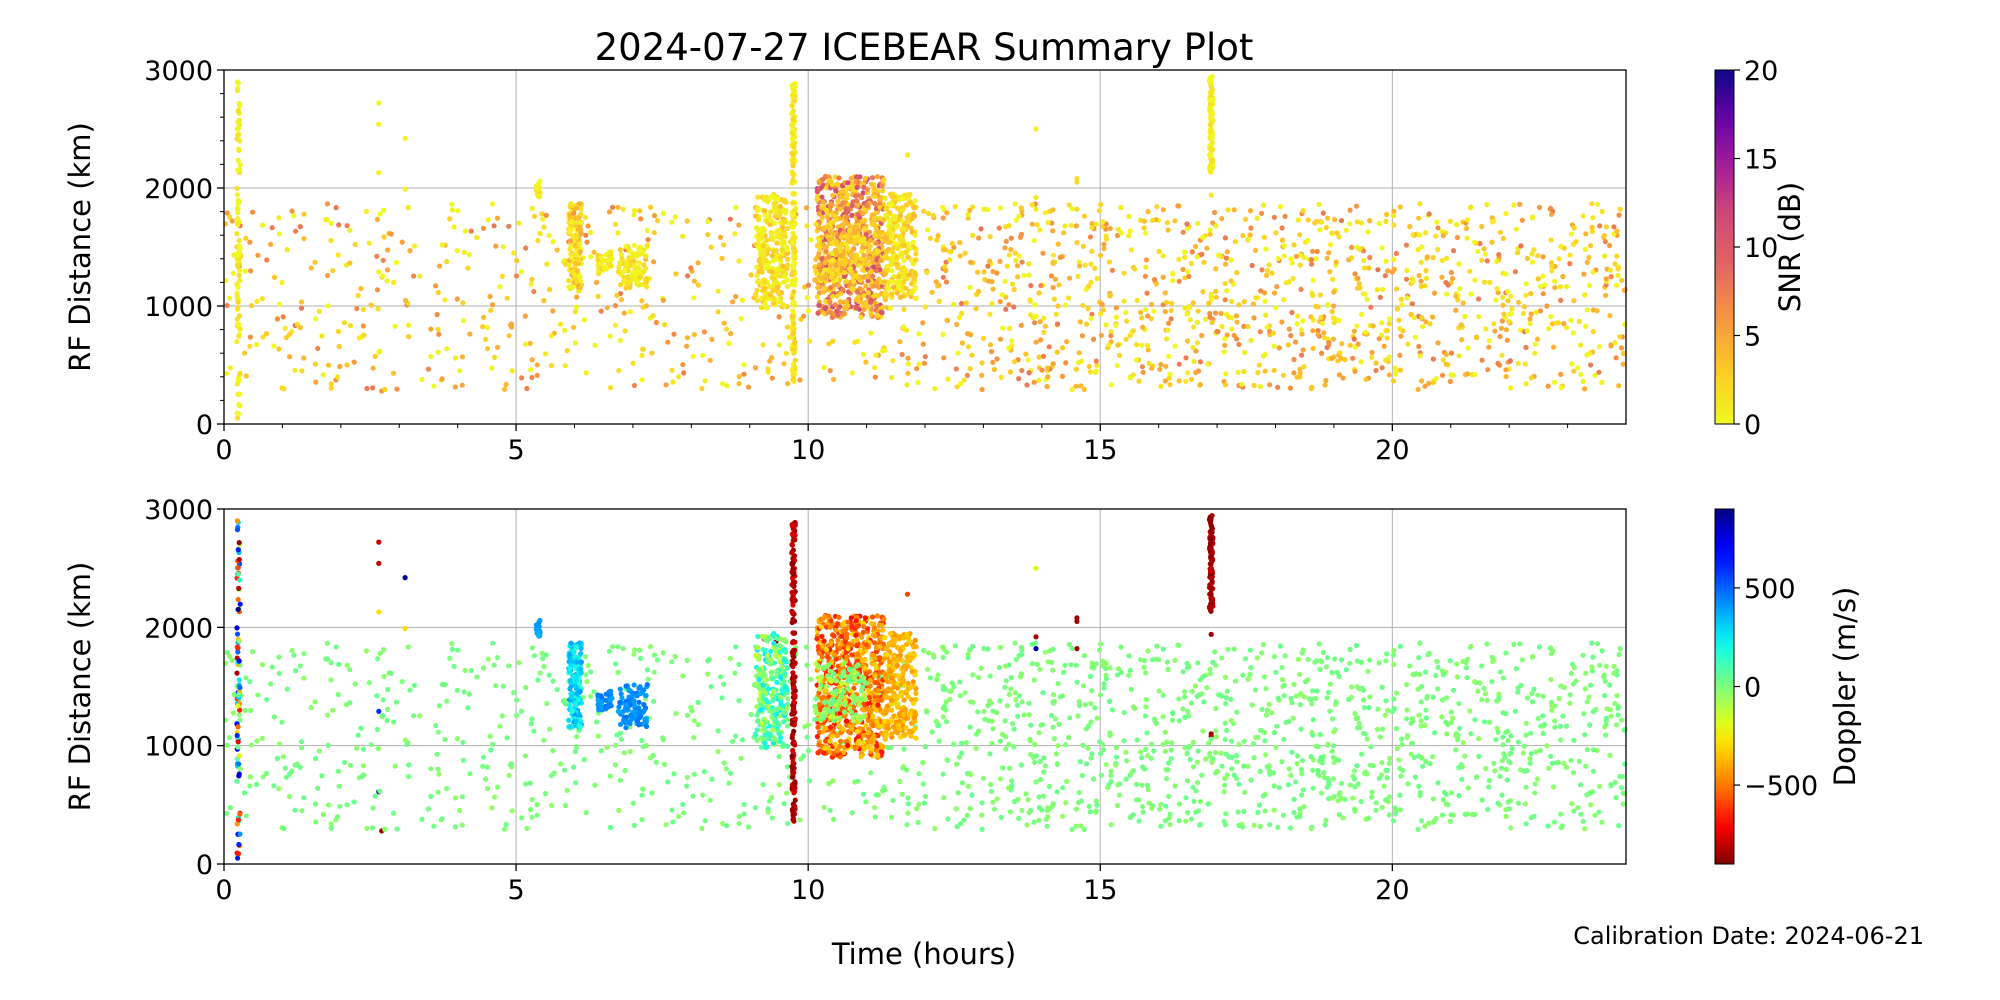  I want to click on x-tick-label: 0, so click(223, 450).